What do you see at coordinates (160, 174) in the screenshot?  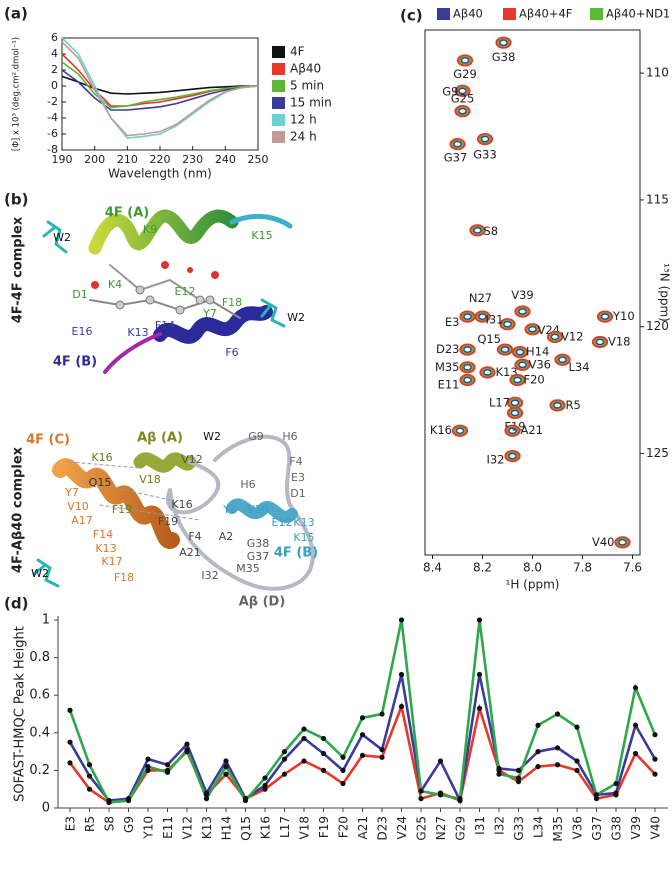 I see `x-axis-label: Wavelength (nm)` at bounding box center [160, 174].